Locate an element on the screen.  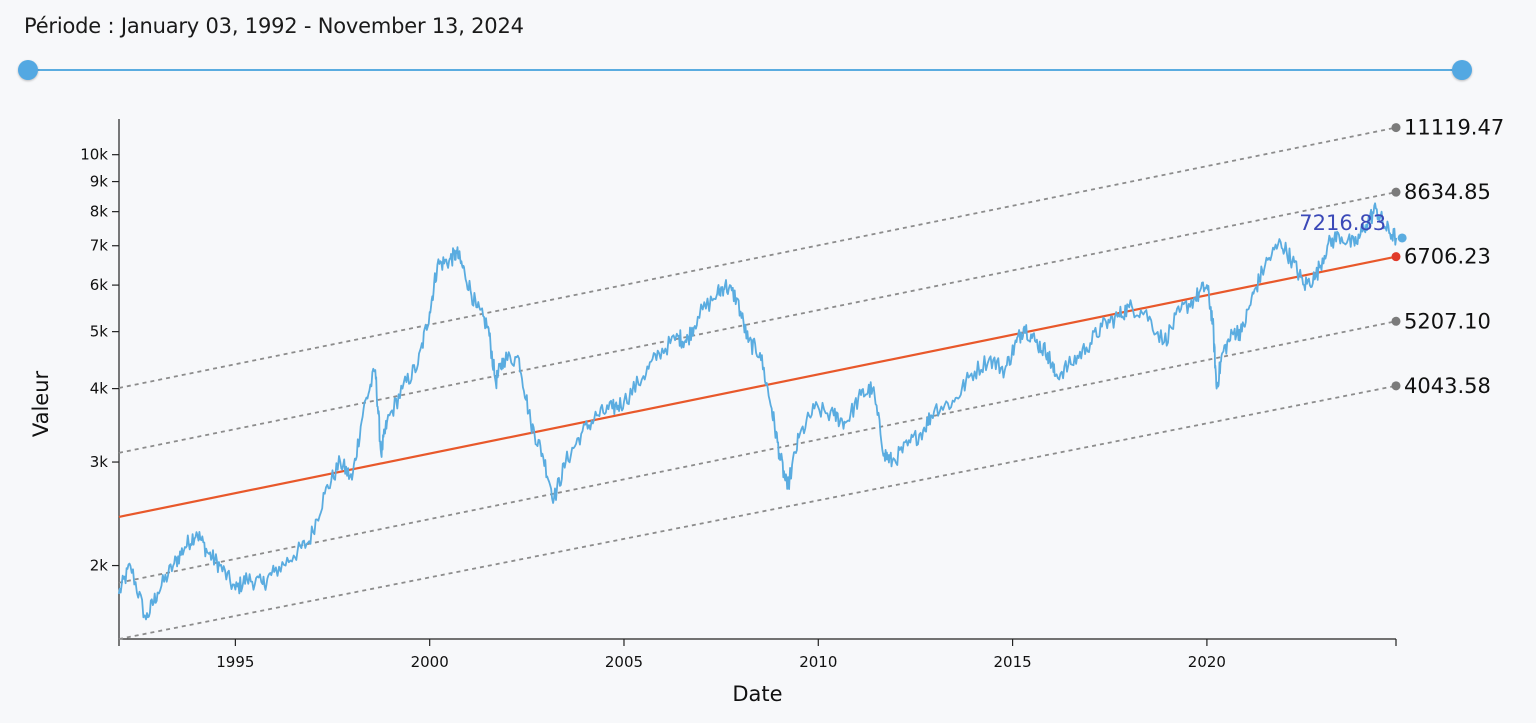
x-axis-title: Date is located at coordinates (757, 694).